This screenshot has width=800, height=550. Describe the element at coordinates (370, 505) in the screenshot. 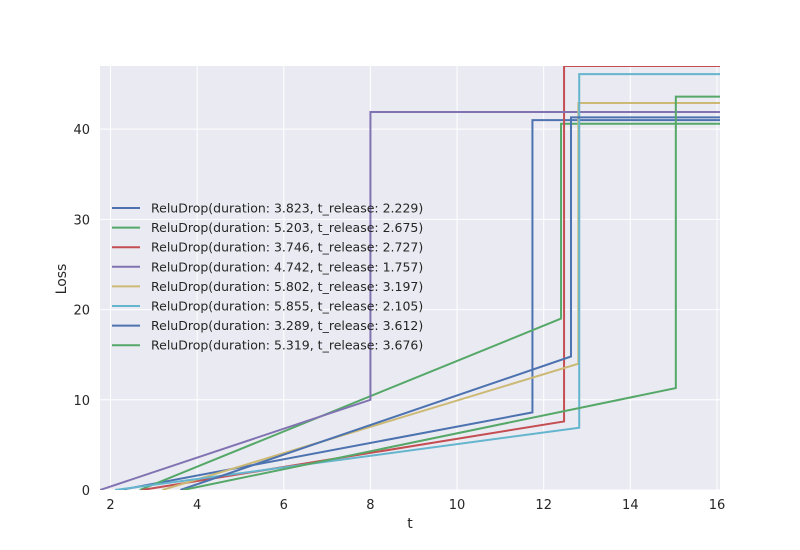

I see `x-tick-label: 8` at that location.